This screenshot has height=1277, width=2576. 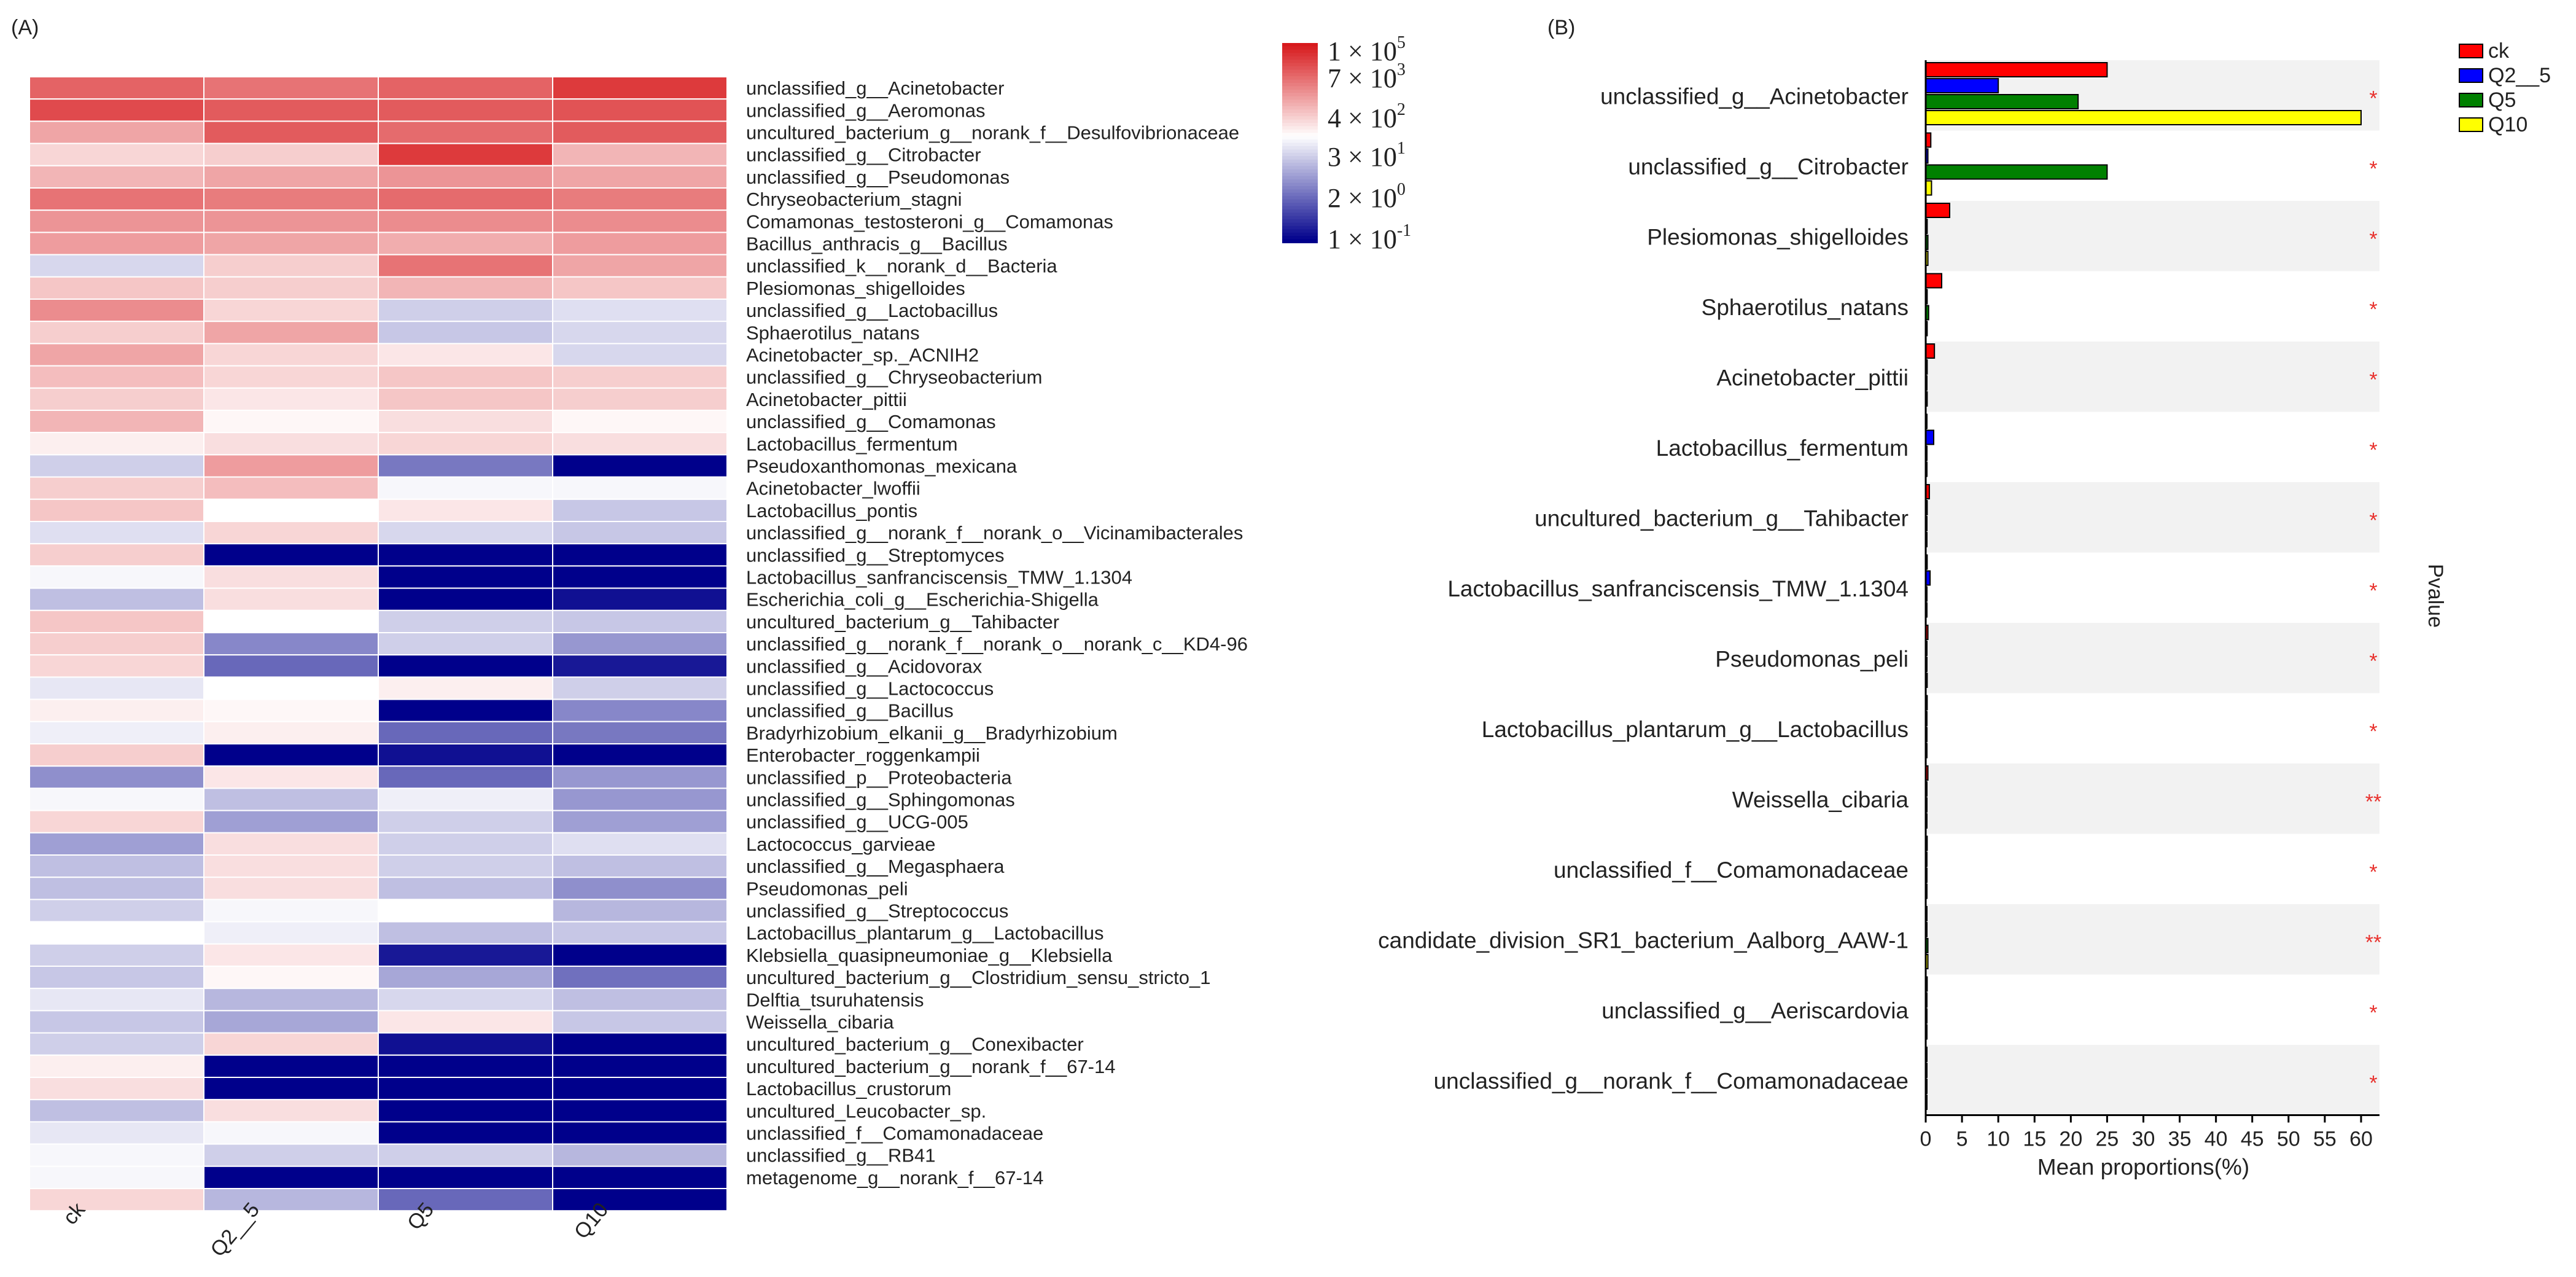 I want to click on heatmap-row-label: Bacillus_anthracis_g__Bacillus, so click(x=877, y=244).